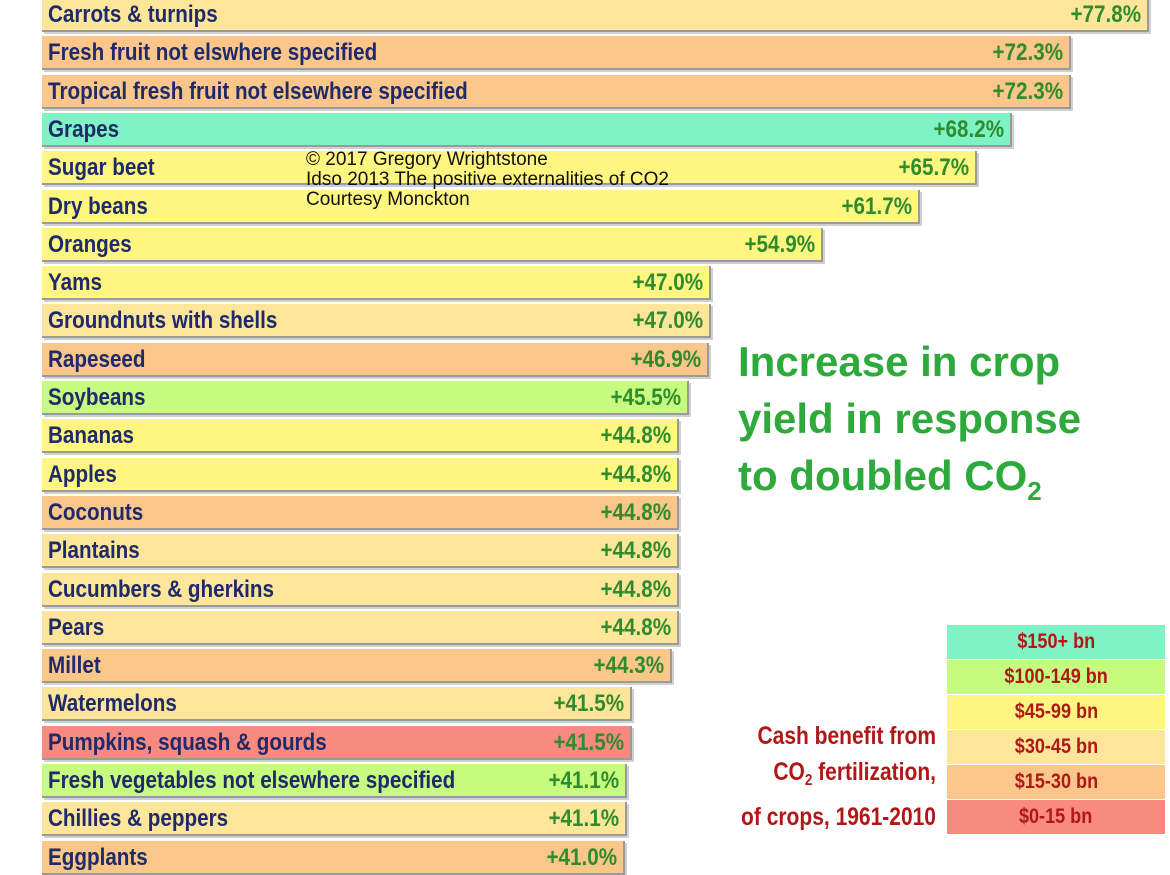  What do you see at coordinates (94, 551) in the screenshot?
I see `bar-category-label: Plantains` at bounding box center [94, 551].